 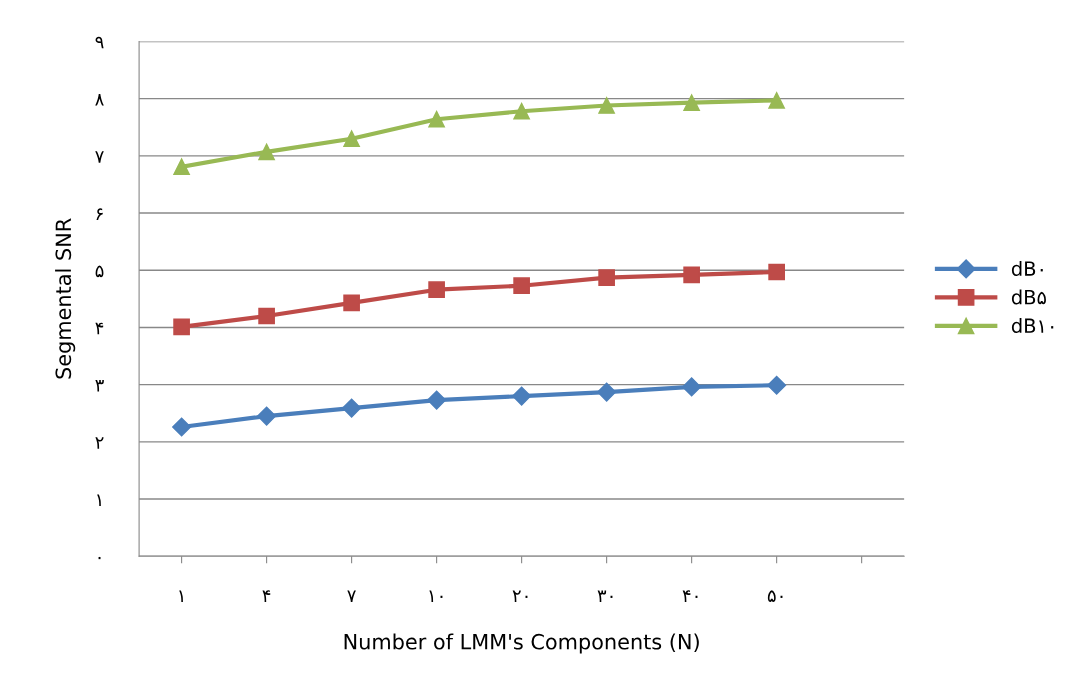 What do you see at coordinates (520, 596) in the screenshot?
I see `x-tick-label: ۲۰` at bounding box center [520, 596].